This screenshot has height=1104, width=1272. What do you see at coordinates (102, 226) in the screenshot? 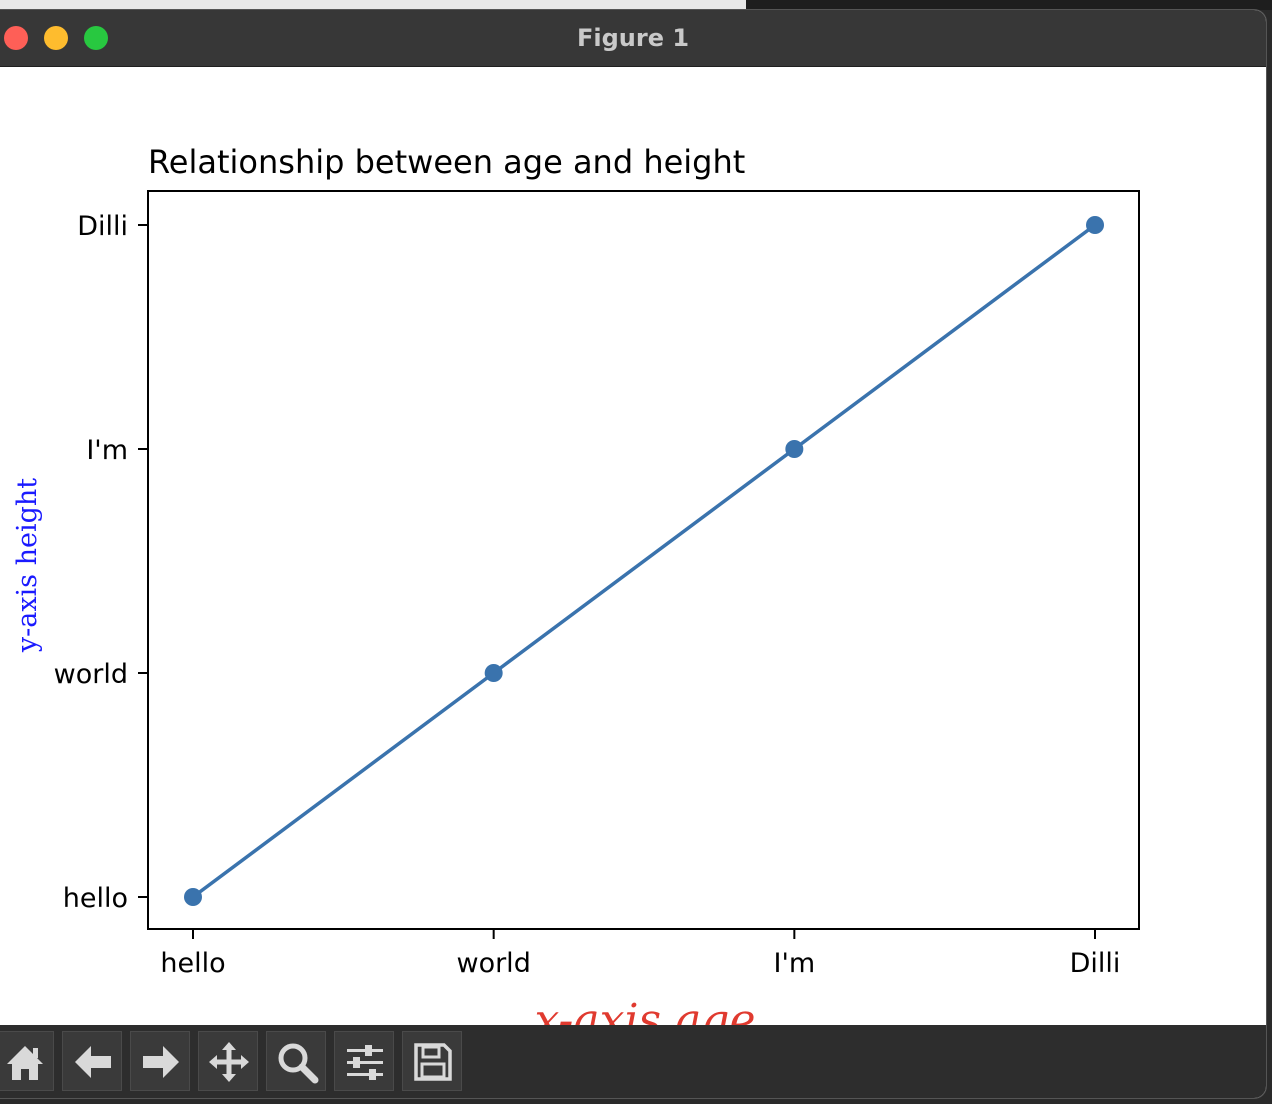
I see `y-tick-label: Dilli` at bounding box center [102, 226].